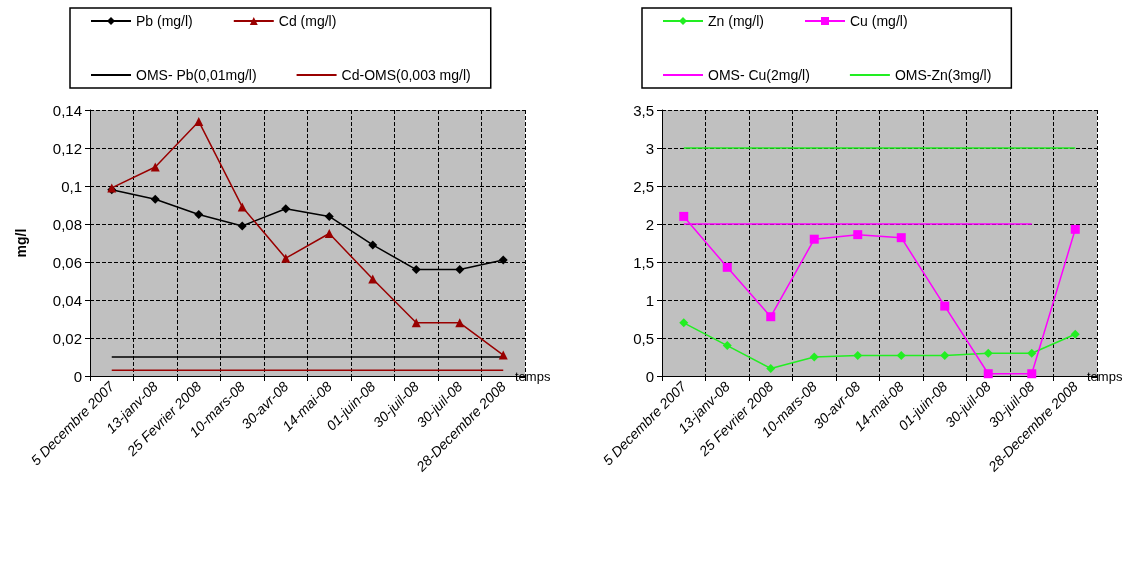 This screenshot has width=1139, height=566. What do you see at coordinates (643, 338) in the screenshot?
I see `y-tick-label: 0,5` at bounding box center [643, 338].